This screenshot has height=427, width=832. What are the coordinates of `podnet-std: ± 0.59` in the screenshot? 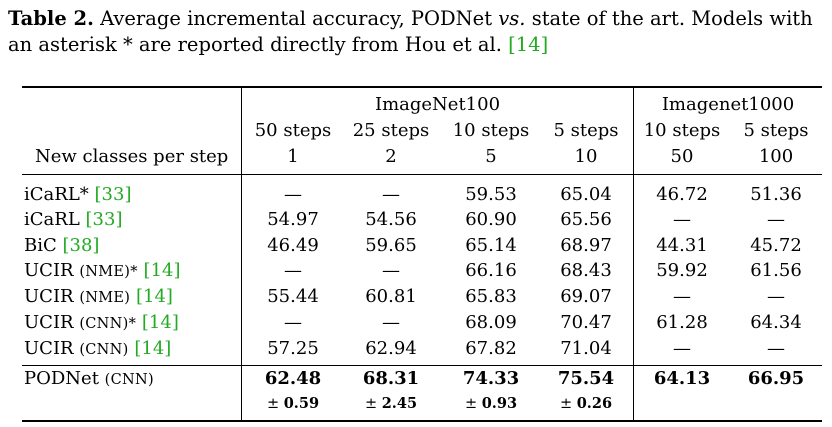 It's located at (293, 404).